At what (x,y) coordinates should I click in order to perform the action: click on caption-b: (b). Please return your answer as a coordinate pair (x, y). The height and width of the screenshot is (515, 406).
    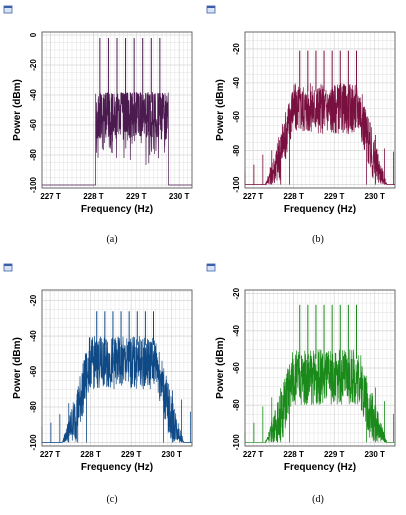
    Looking at the image, I should click on (318, 239).